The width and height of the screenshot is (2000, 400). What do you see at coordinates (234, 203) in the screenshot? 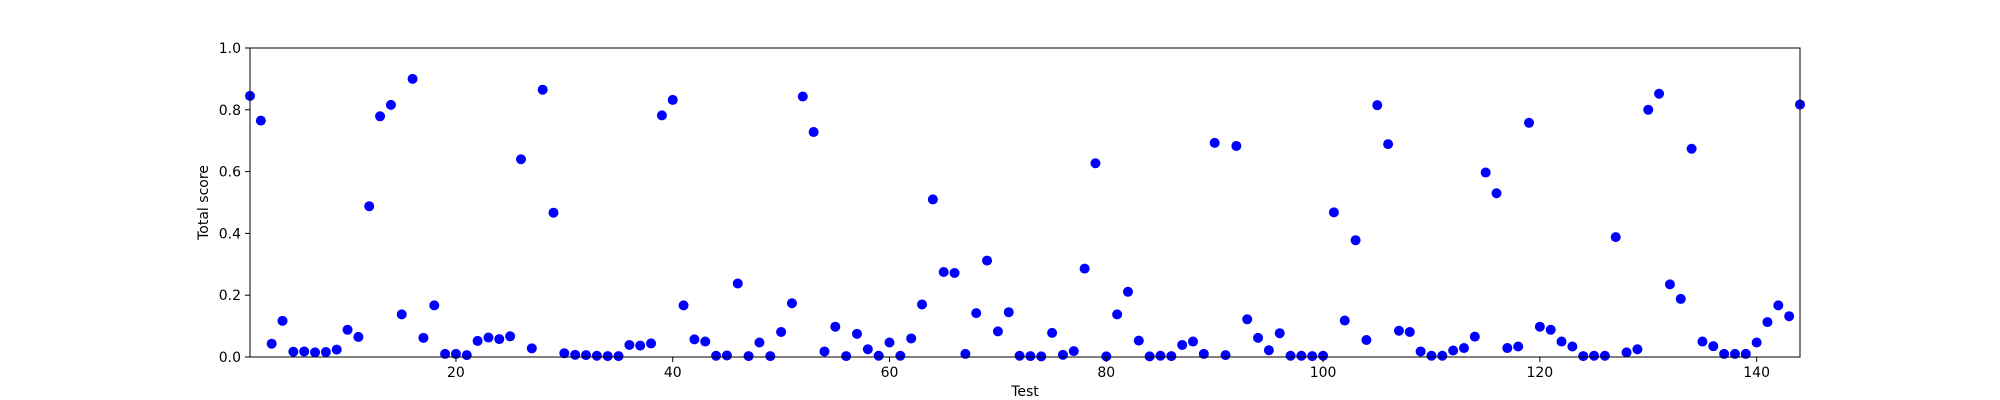
I see `y-axis-ticks: 0.0 0.2 0.4 0.6 0.8 1.0` at bounding box center [234, 203].